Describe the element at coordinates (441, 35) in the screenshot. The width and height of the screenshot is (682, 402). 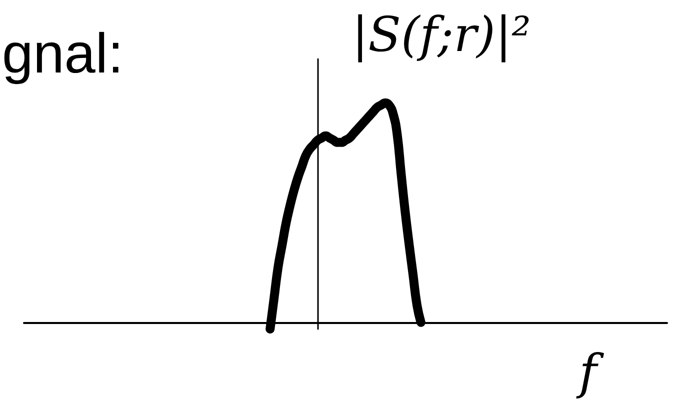
I see `y-axis-title: |S(f;r)|²` at that location.